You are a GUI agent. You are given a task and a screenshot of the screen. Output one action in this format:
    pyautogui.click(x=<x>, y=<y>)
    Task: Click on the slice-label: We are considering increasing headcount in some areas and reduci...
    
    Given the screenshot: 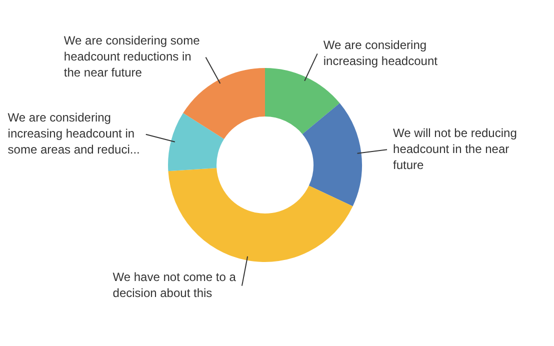 What is the action you would take?
    pyautogui.click(x=74, y=133)
    